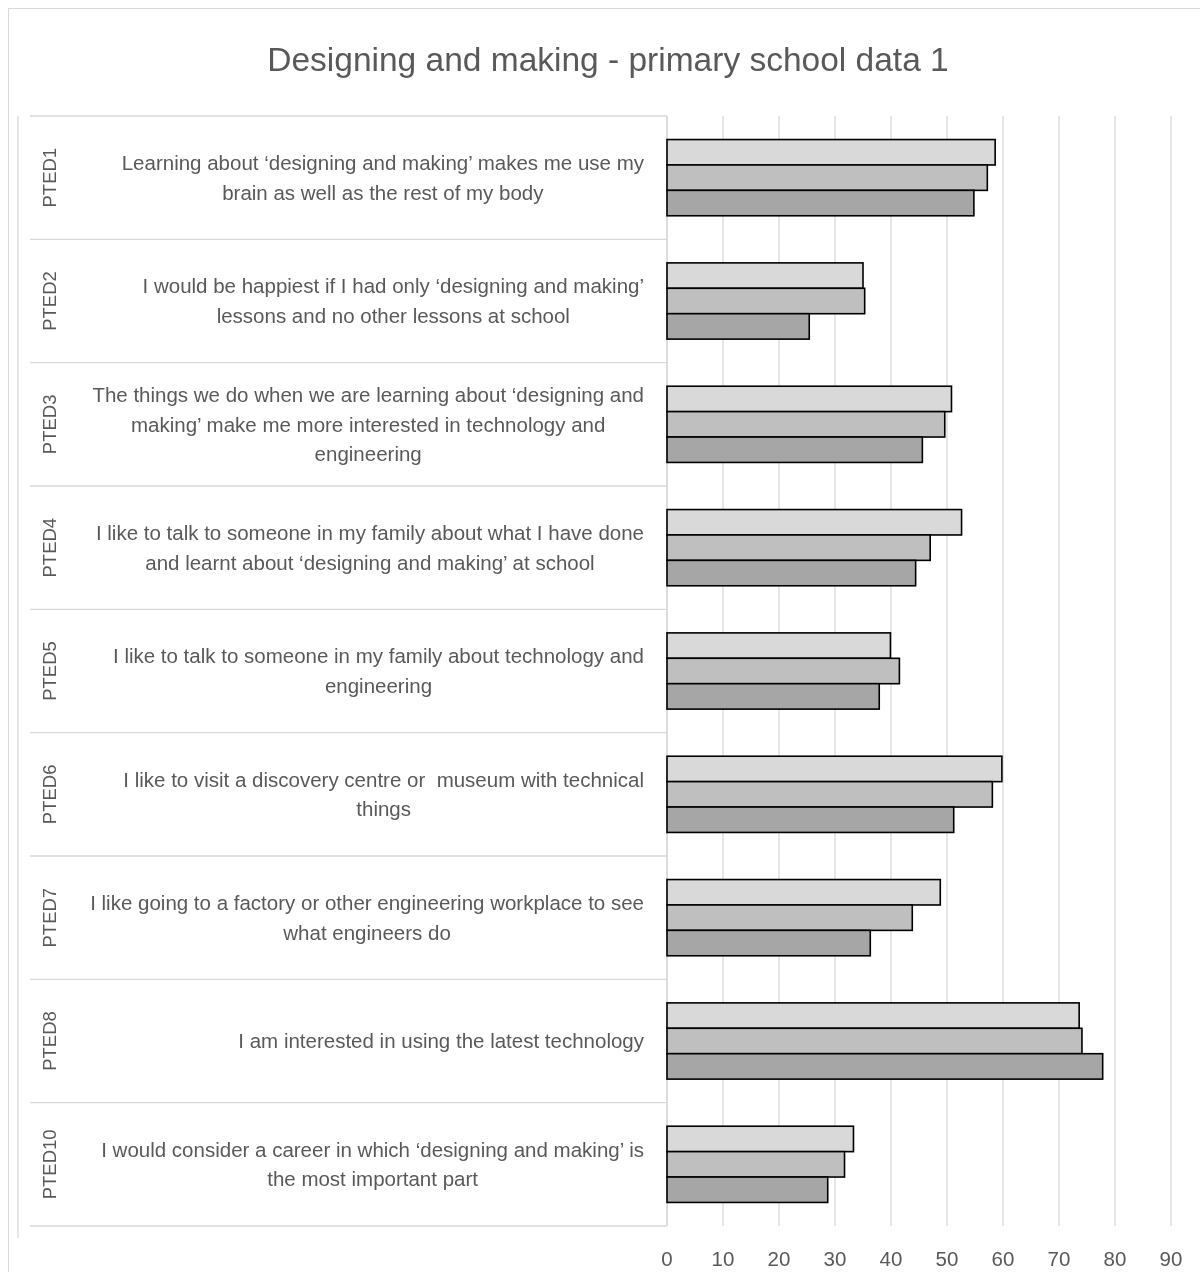 The width and height of the screenshot is (1200, 1272). Describe the element at coordinates (378, 670) in the screenshot. I see `y-tick-label: I like to talk to someone in my family about technology and engineering` at that location.